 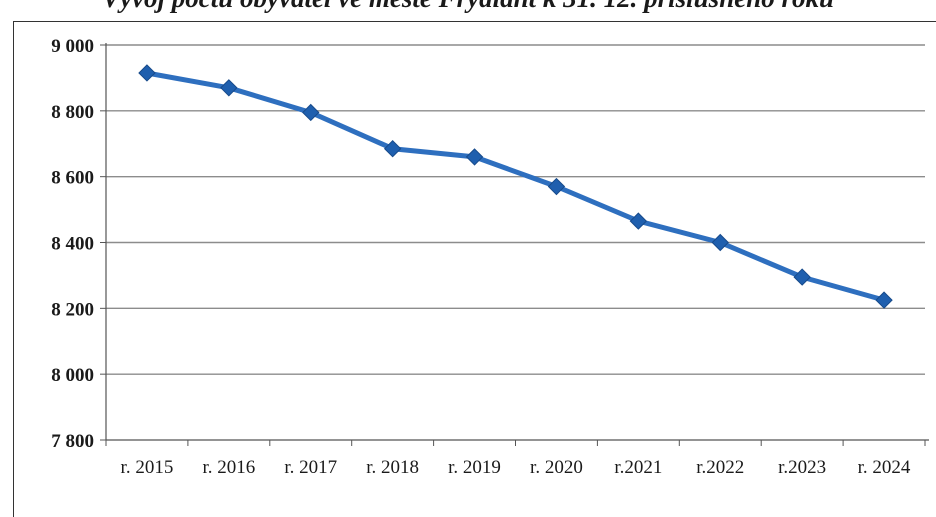 I want to click on y-tick-label: 8 000, so click(x=72, y=375).